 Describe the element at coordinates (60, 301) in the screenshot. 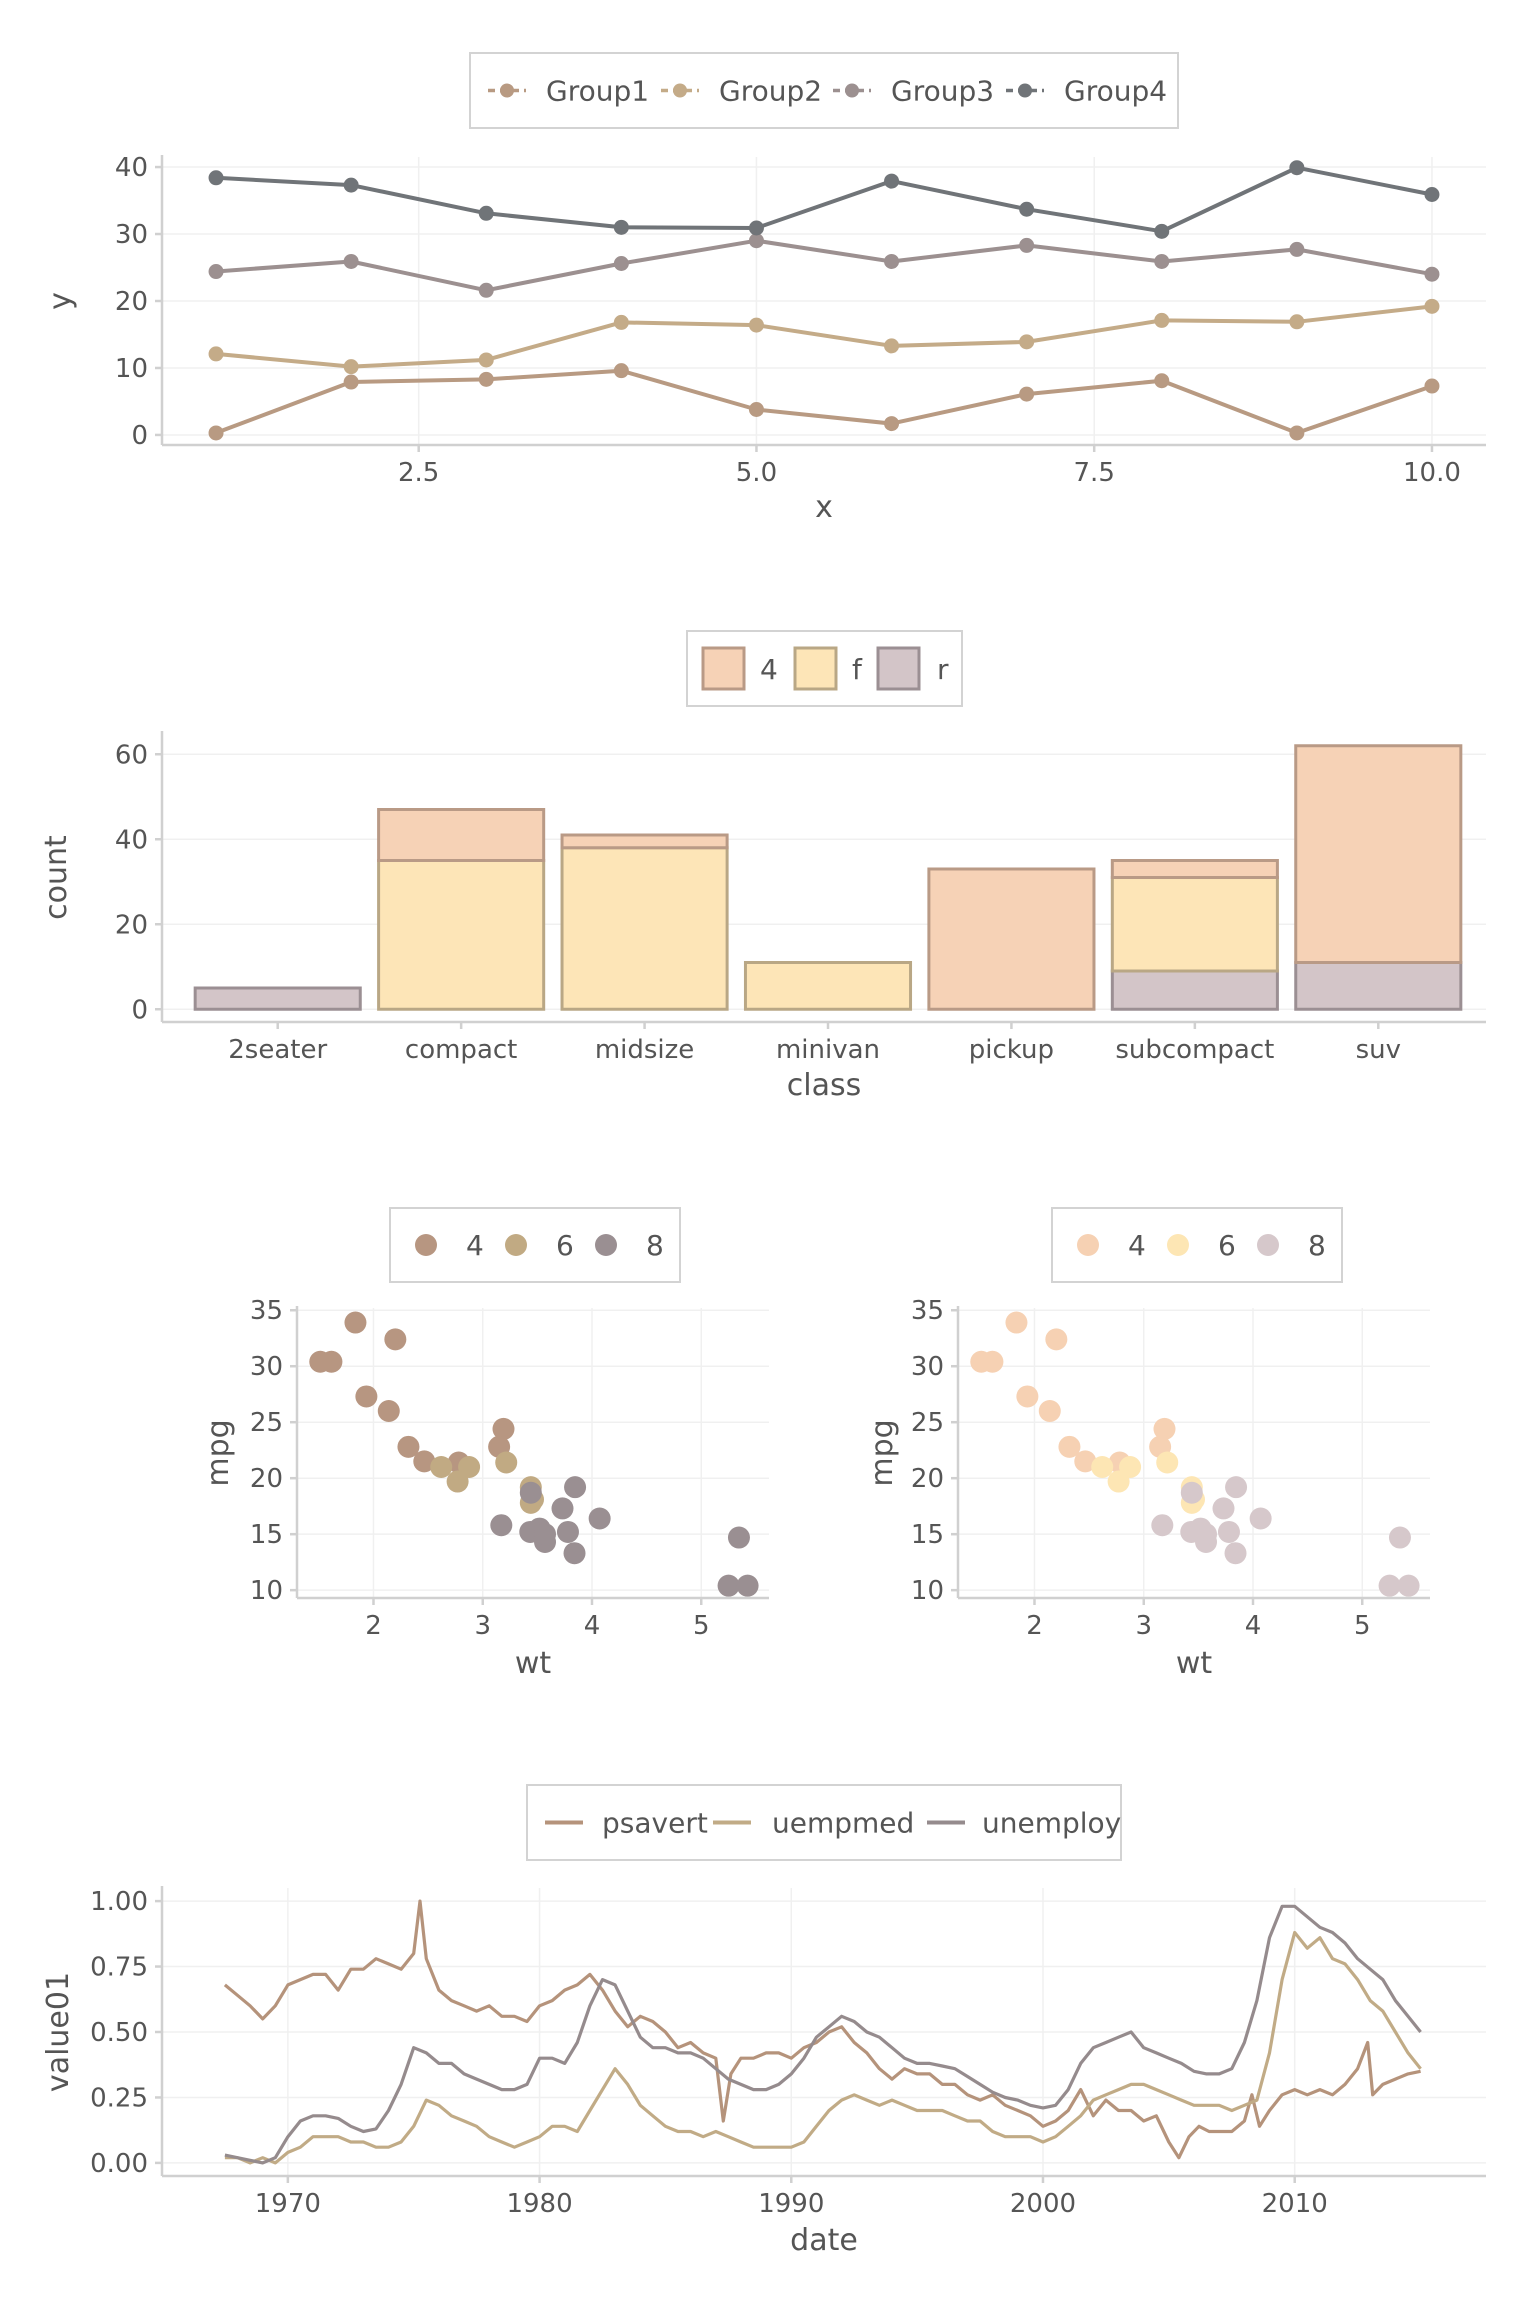

I see `y-axis-title: y` at that location.